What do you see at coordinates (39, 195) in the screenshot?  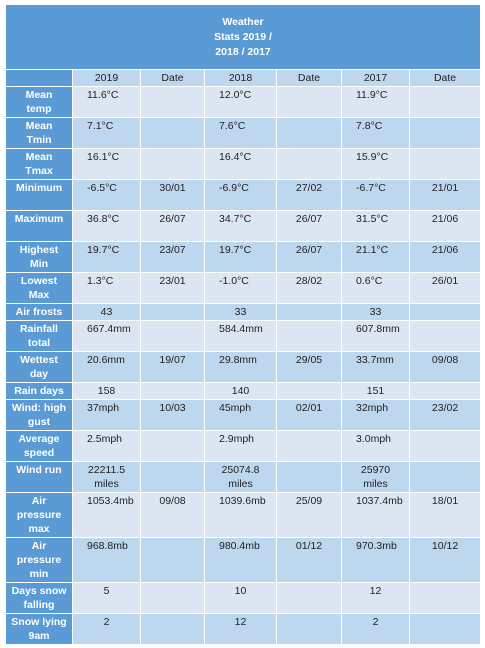 I see `row-label: Minimum` at bounding box center [39, 195].